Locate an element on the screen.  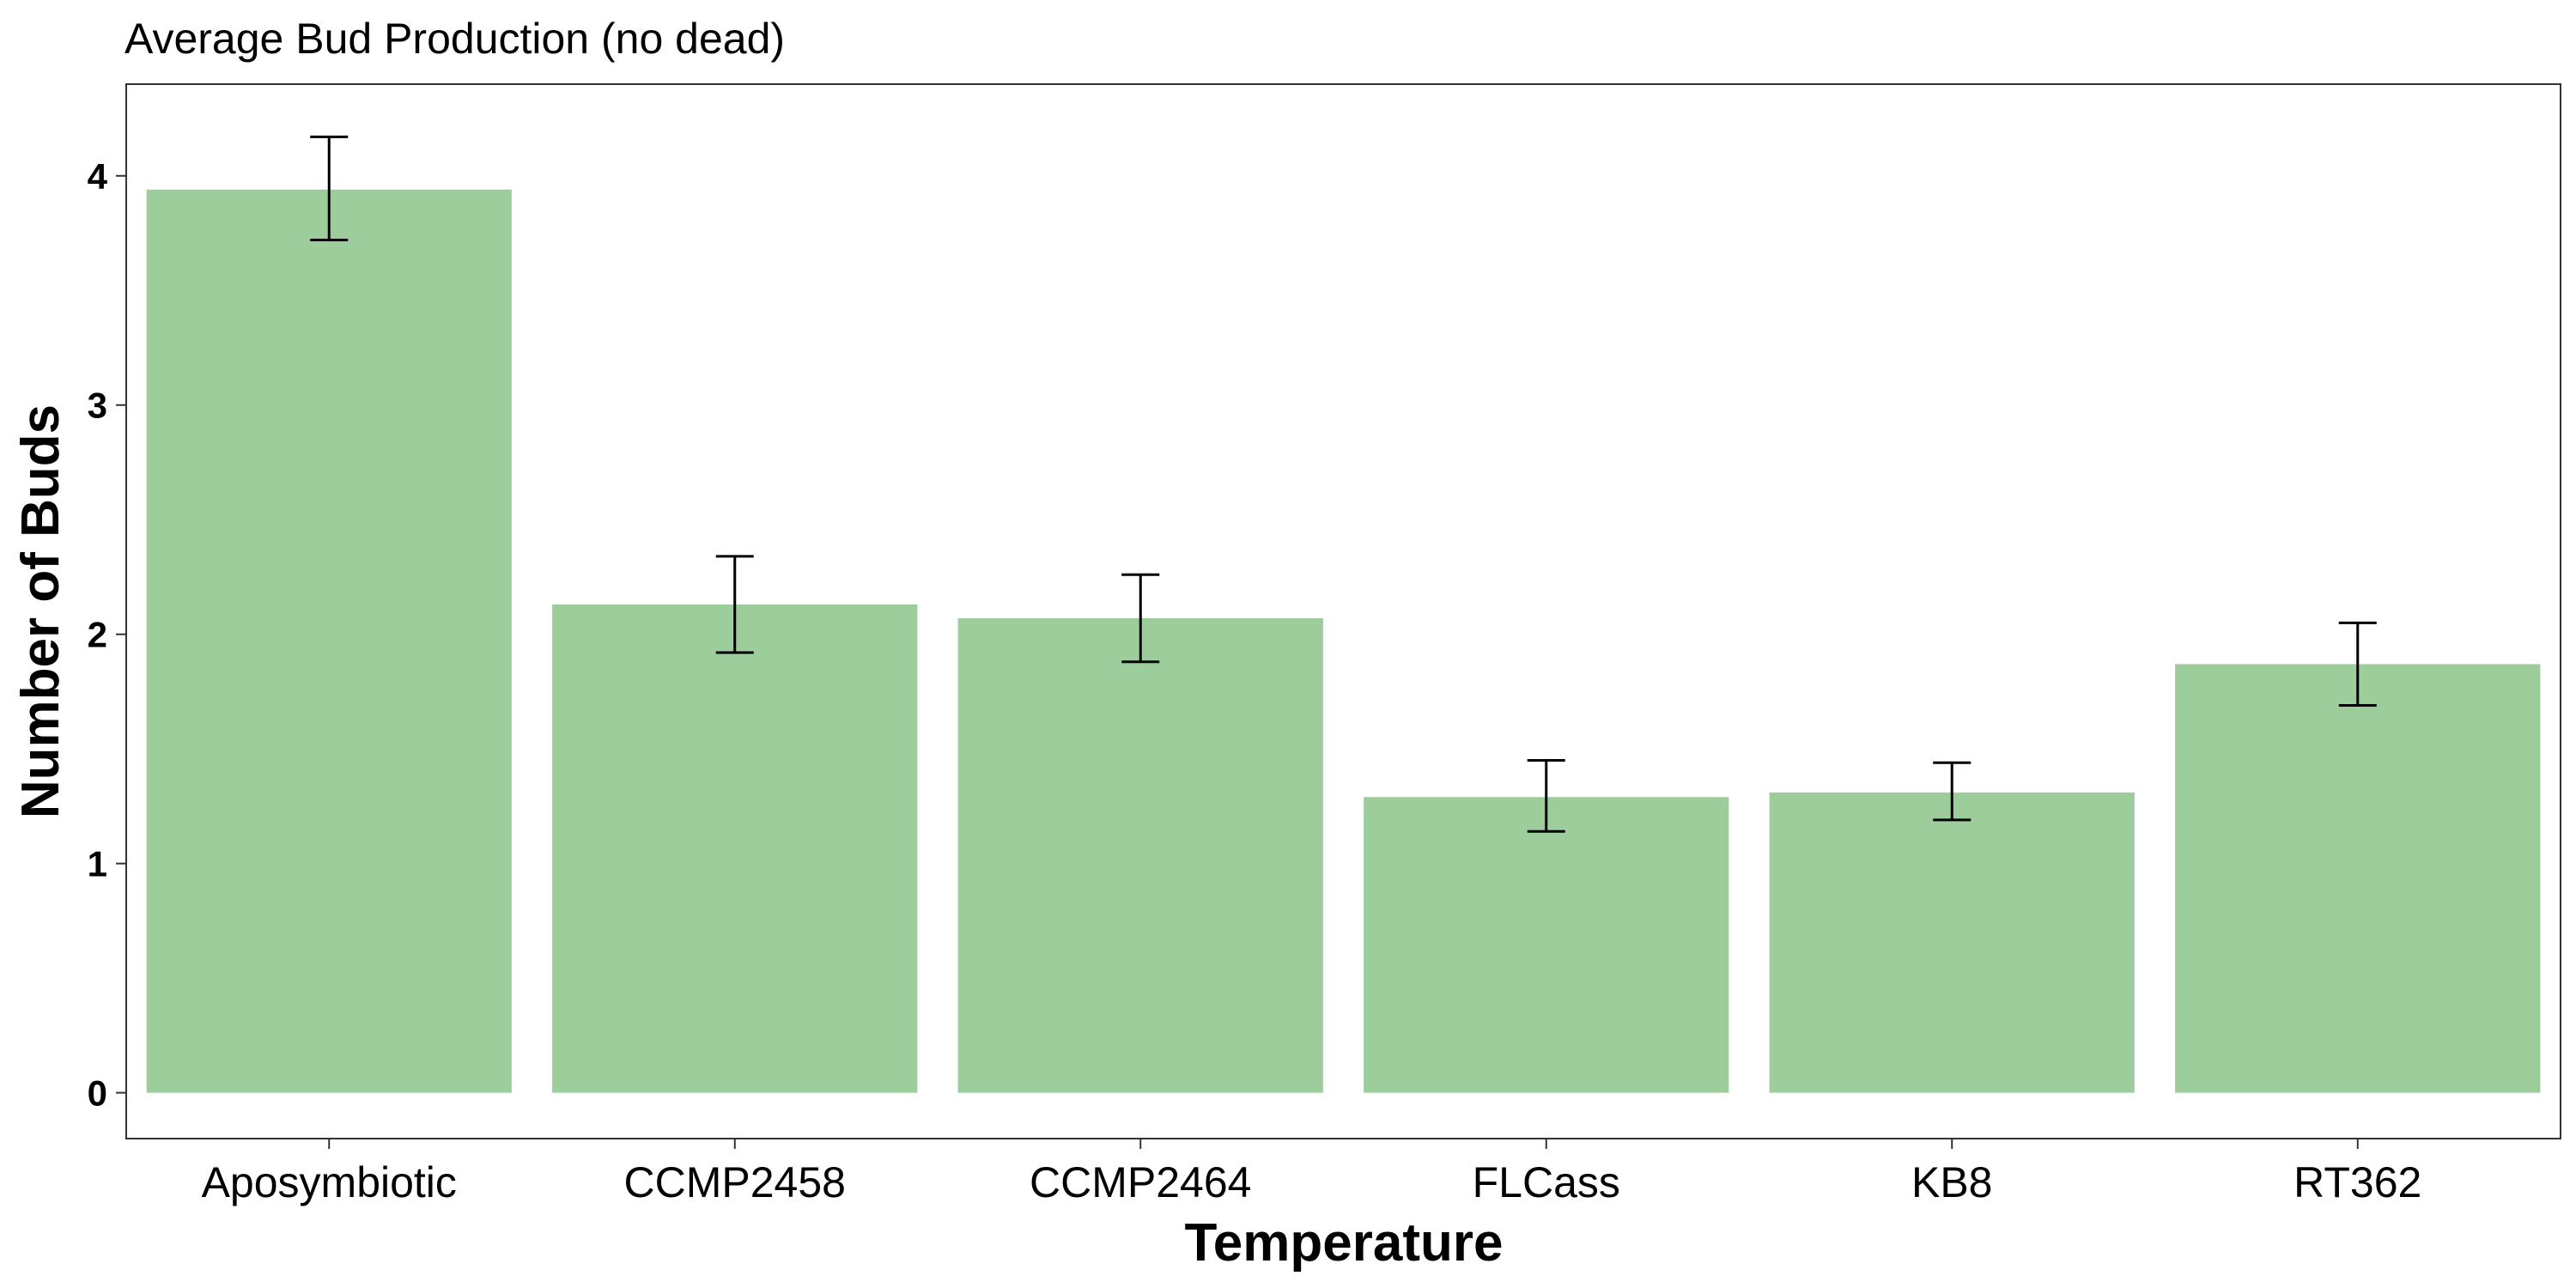
y-tick-label: 1 is located at coordinates (98, 864).